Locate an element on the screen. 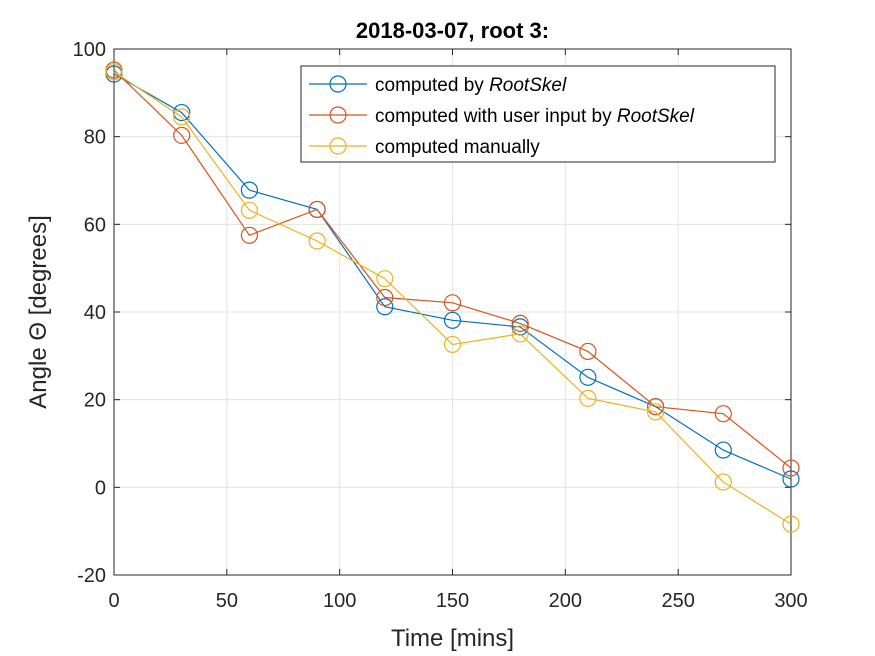 The image size is (875, 656). x-tick-label: 50 is located at coordinates (227, 601).